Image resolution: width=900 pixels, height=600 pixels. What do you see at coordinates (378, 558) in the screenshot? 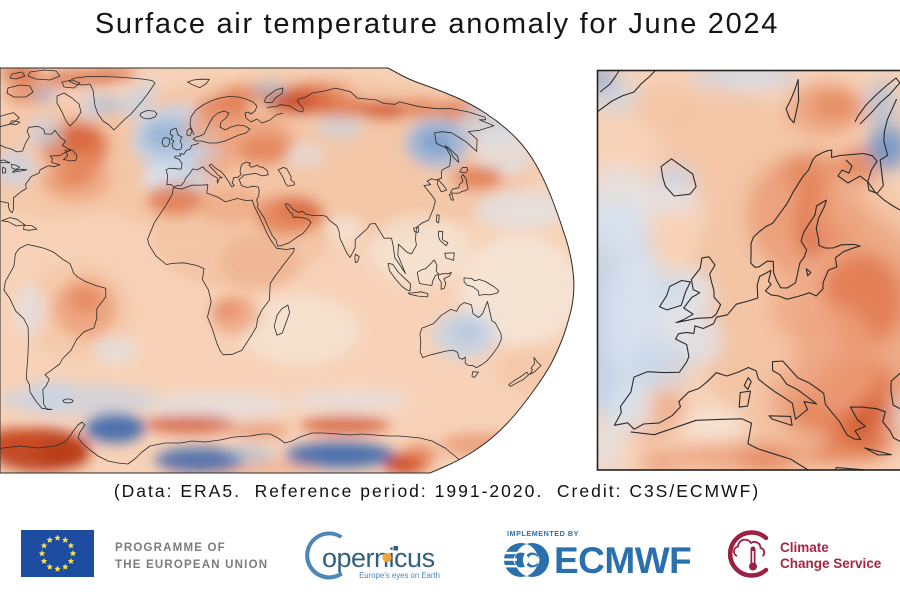
I see `svg-text: opernicus` at bounding box center [378, 558].